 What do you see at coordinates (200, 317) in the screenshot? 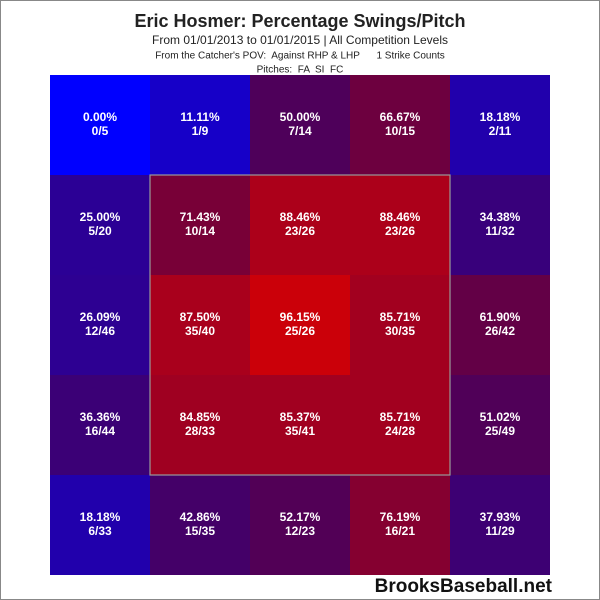
I see `cell-value: 87.50%` at bounding box center [200, 317].